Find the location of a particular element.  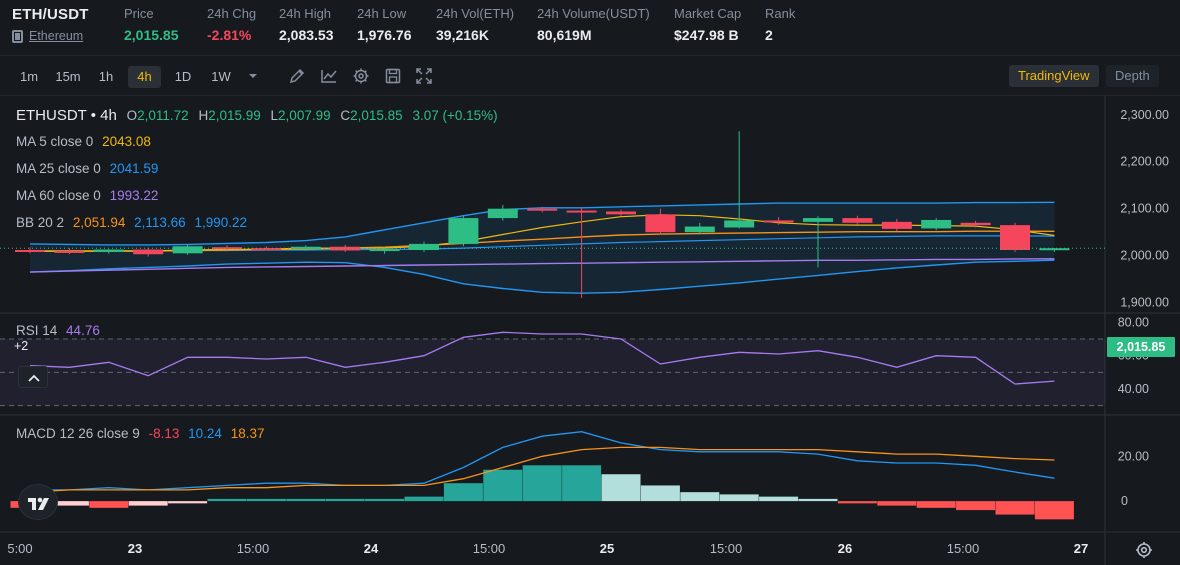

ma25-legend: MA 25 close 0 2041.59 is located at coordinates (87, 168).